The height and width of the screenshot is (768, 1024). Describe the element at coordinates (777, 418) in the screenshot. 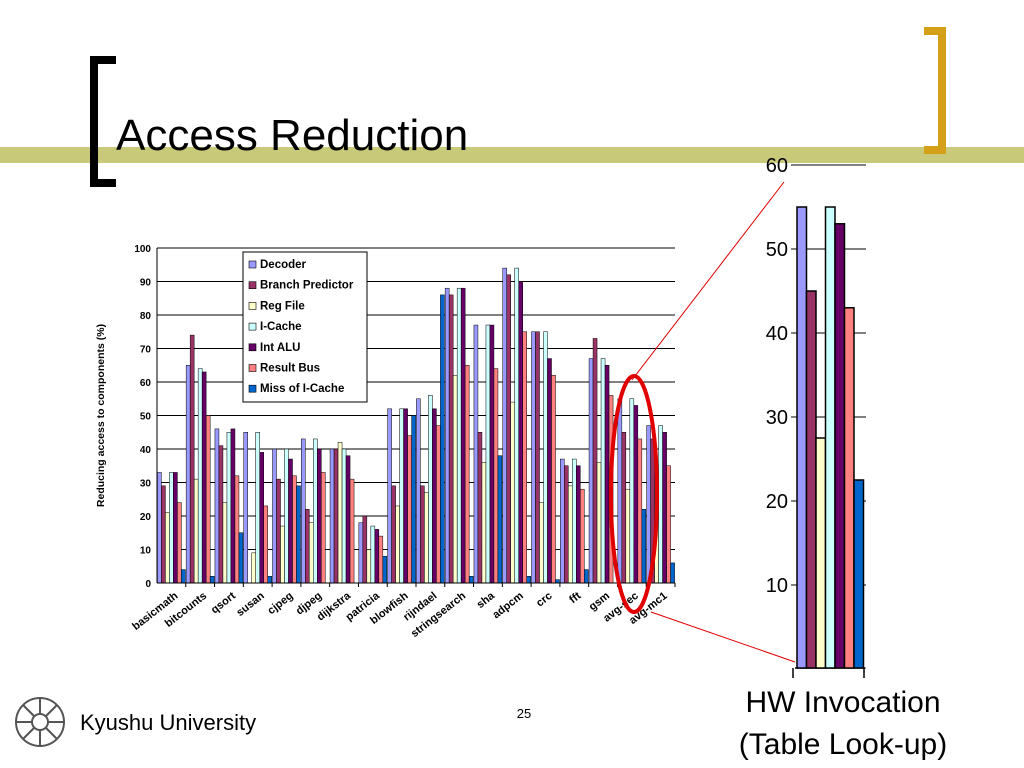

I see `zoom-y-tick-label: 30` at that location.